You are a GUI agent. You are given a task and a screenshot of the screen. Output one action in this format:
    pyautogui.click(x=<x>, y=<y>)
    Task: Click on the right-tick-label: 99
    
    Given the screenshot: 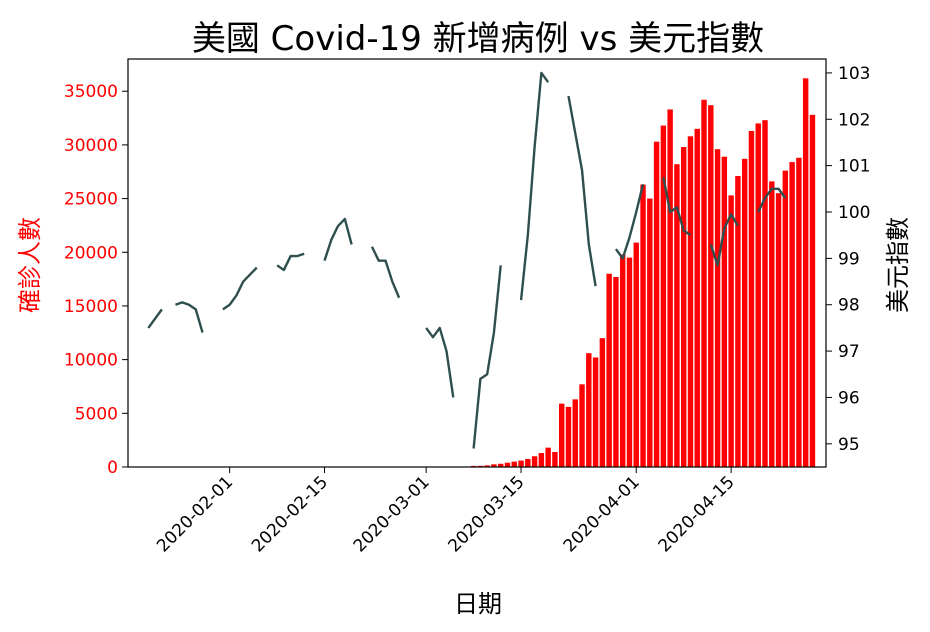 What is the action you would take?
    pyautogui.click(x=849, y=259)
    